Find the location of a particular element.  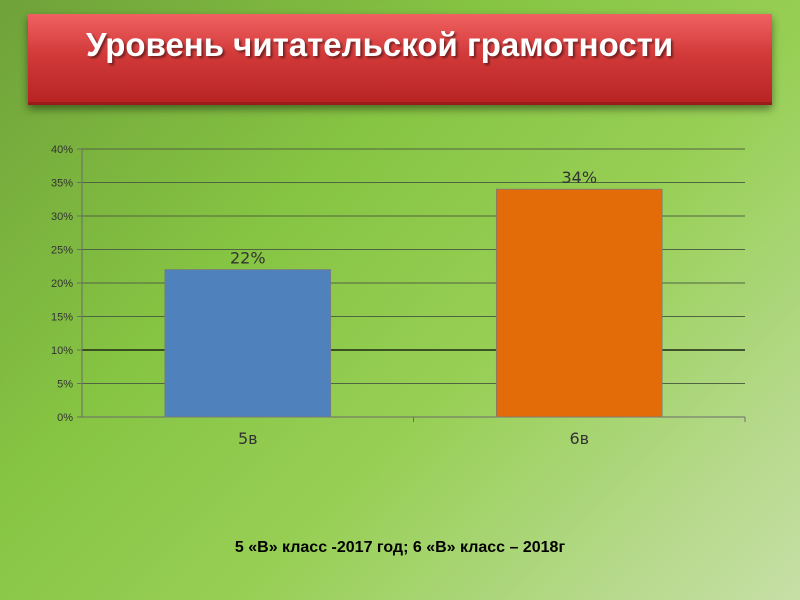

data-label: 34% is located at coordinates (579, 177).